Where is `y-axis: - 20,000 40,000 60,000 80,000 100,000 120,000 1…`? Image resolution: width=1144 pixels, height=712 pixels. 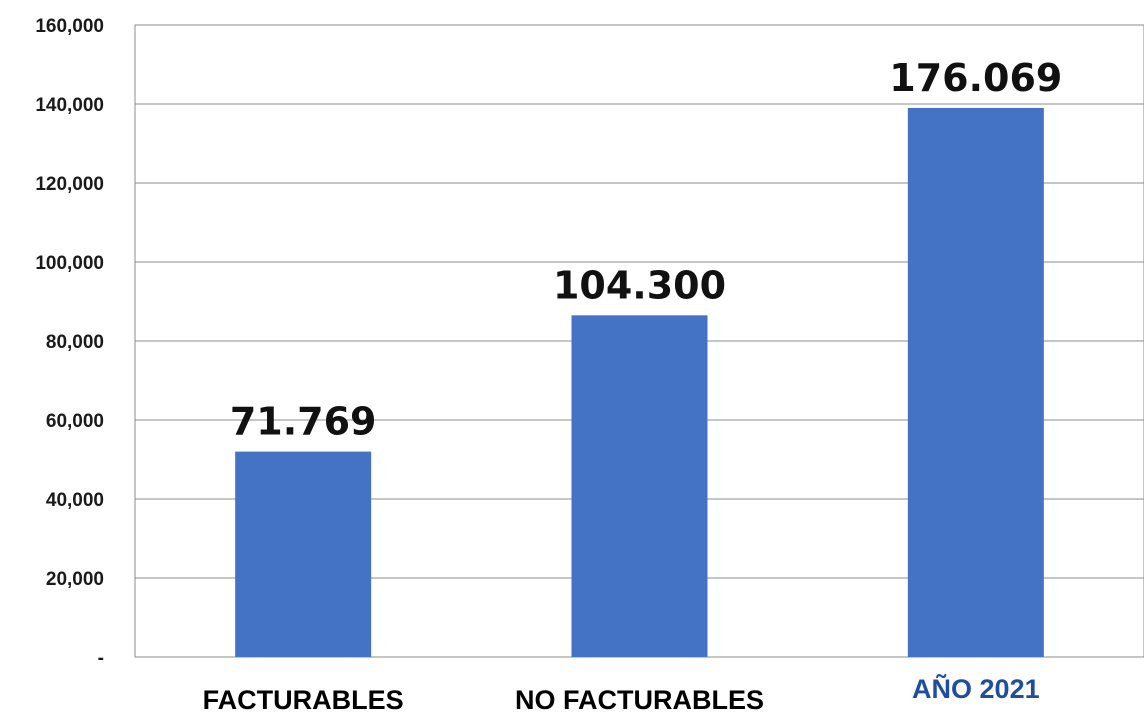 y-axis: - 20,000 40,000 60,000 80,000 100,000 120,000 1… is located at coordinates (69, 342).